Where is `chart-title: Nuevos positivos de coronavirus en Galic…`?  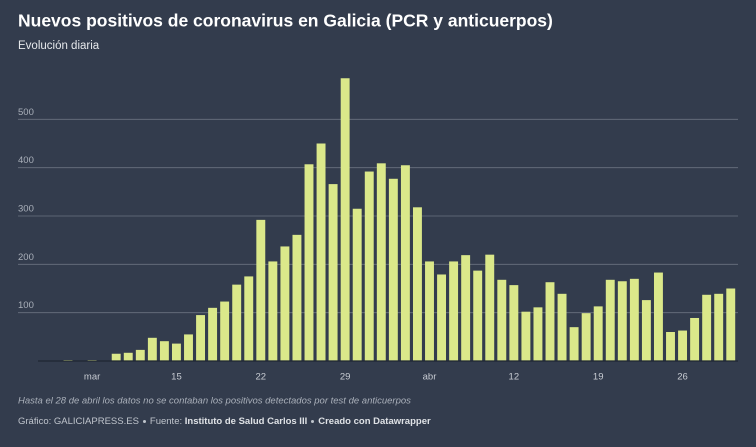 chart-title: Nuevos positivos de coronavirus en Galic… is located at coordinates (285, 21).